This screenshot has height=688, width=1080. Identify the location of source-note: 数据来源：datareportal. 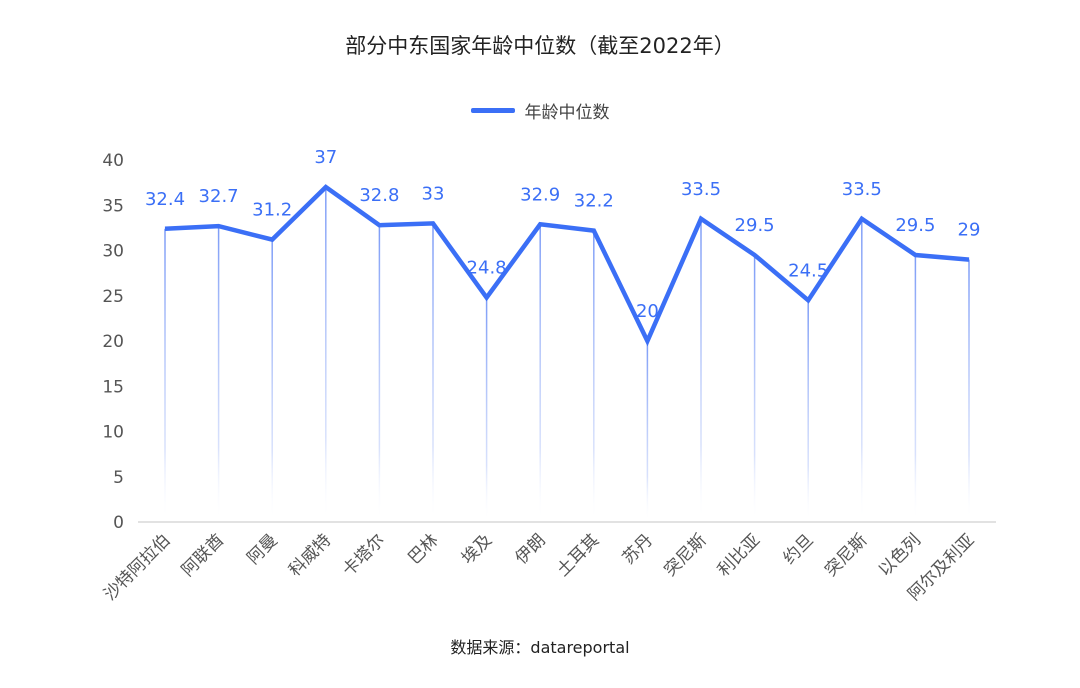
(540, 647).